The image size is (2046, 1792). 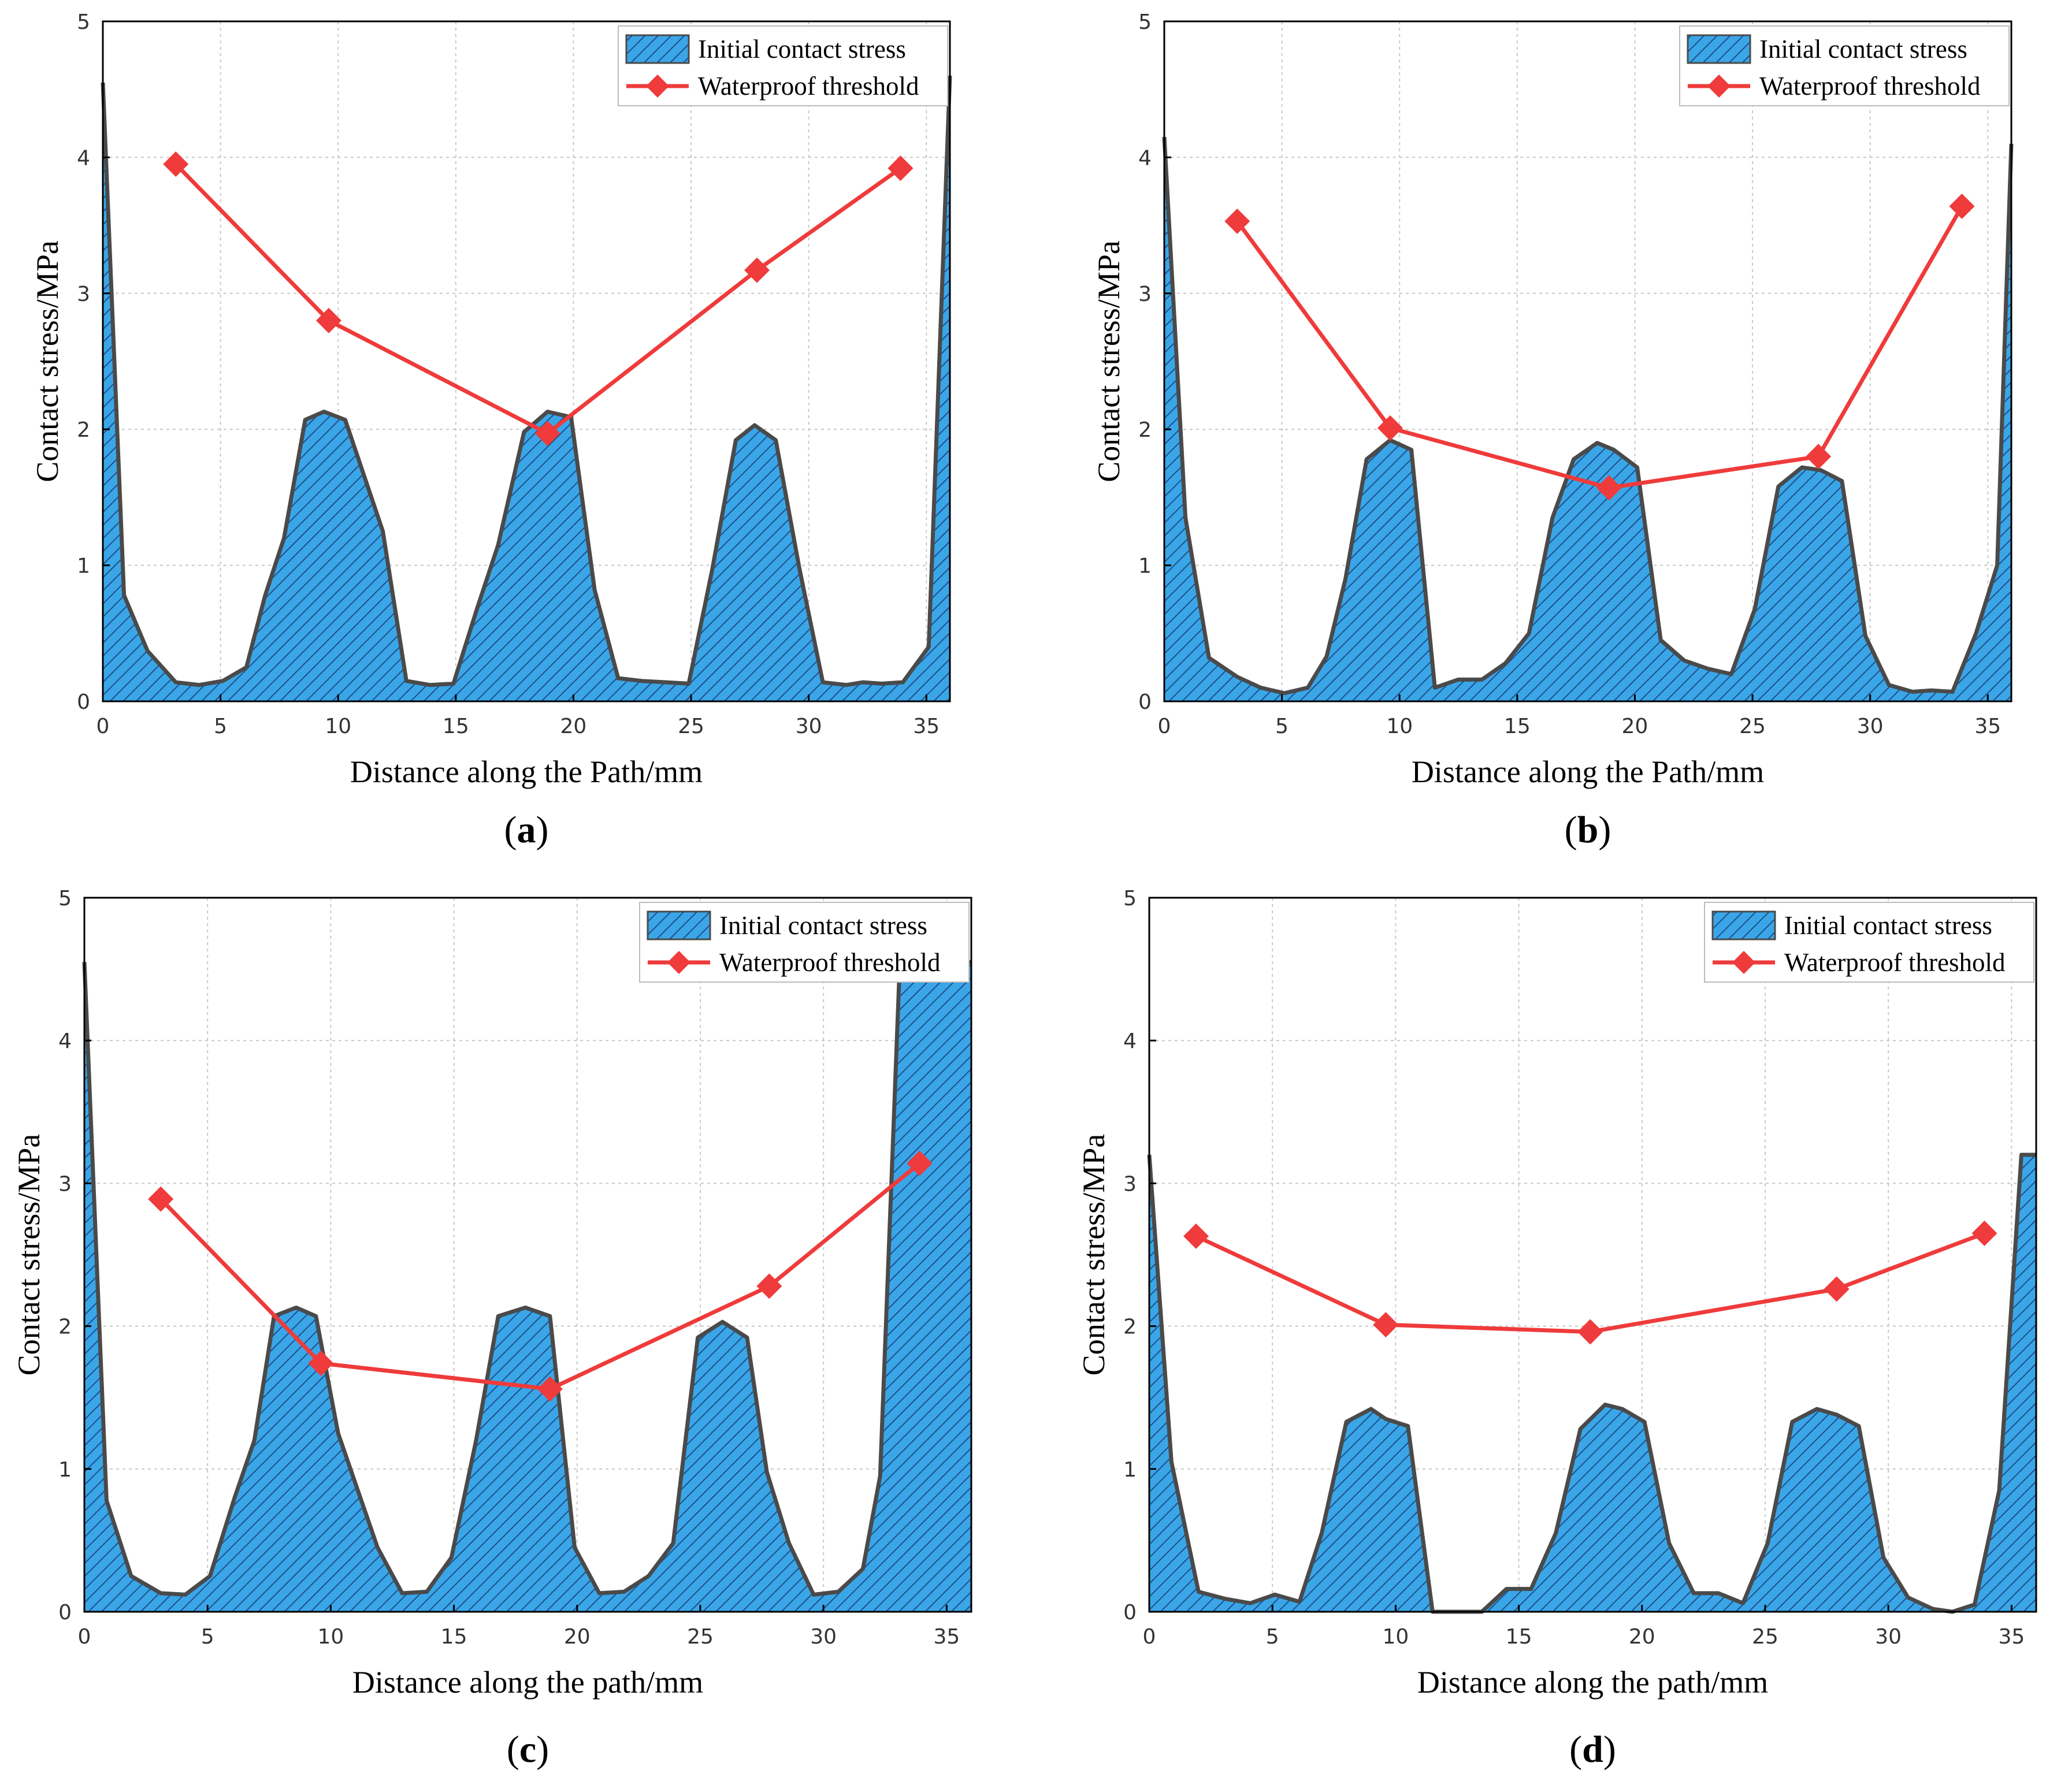 What do you see at coordinates (1108, 361) in the screenshot?
I see `panel-b-y-axis-title: Contact stress/MPa` at bounding box center [1108, 361].